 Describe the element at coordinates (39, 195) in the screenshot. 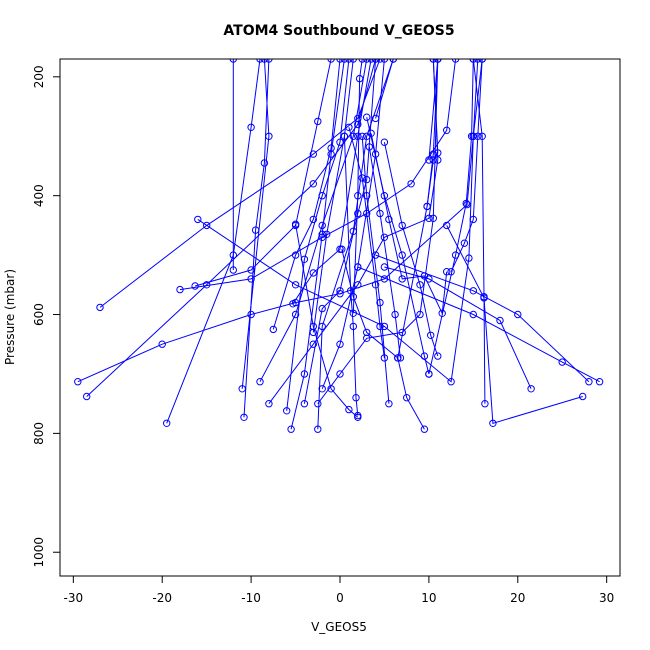

I see `y-tick-label: 400` at that location.